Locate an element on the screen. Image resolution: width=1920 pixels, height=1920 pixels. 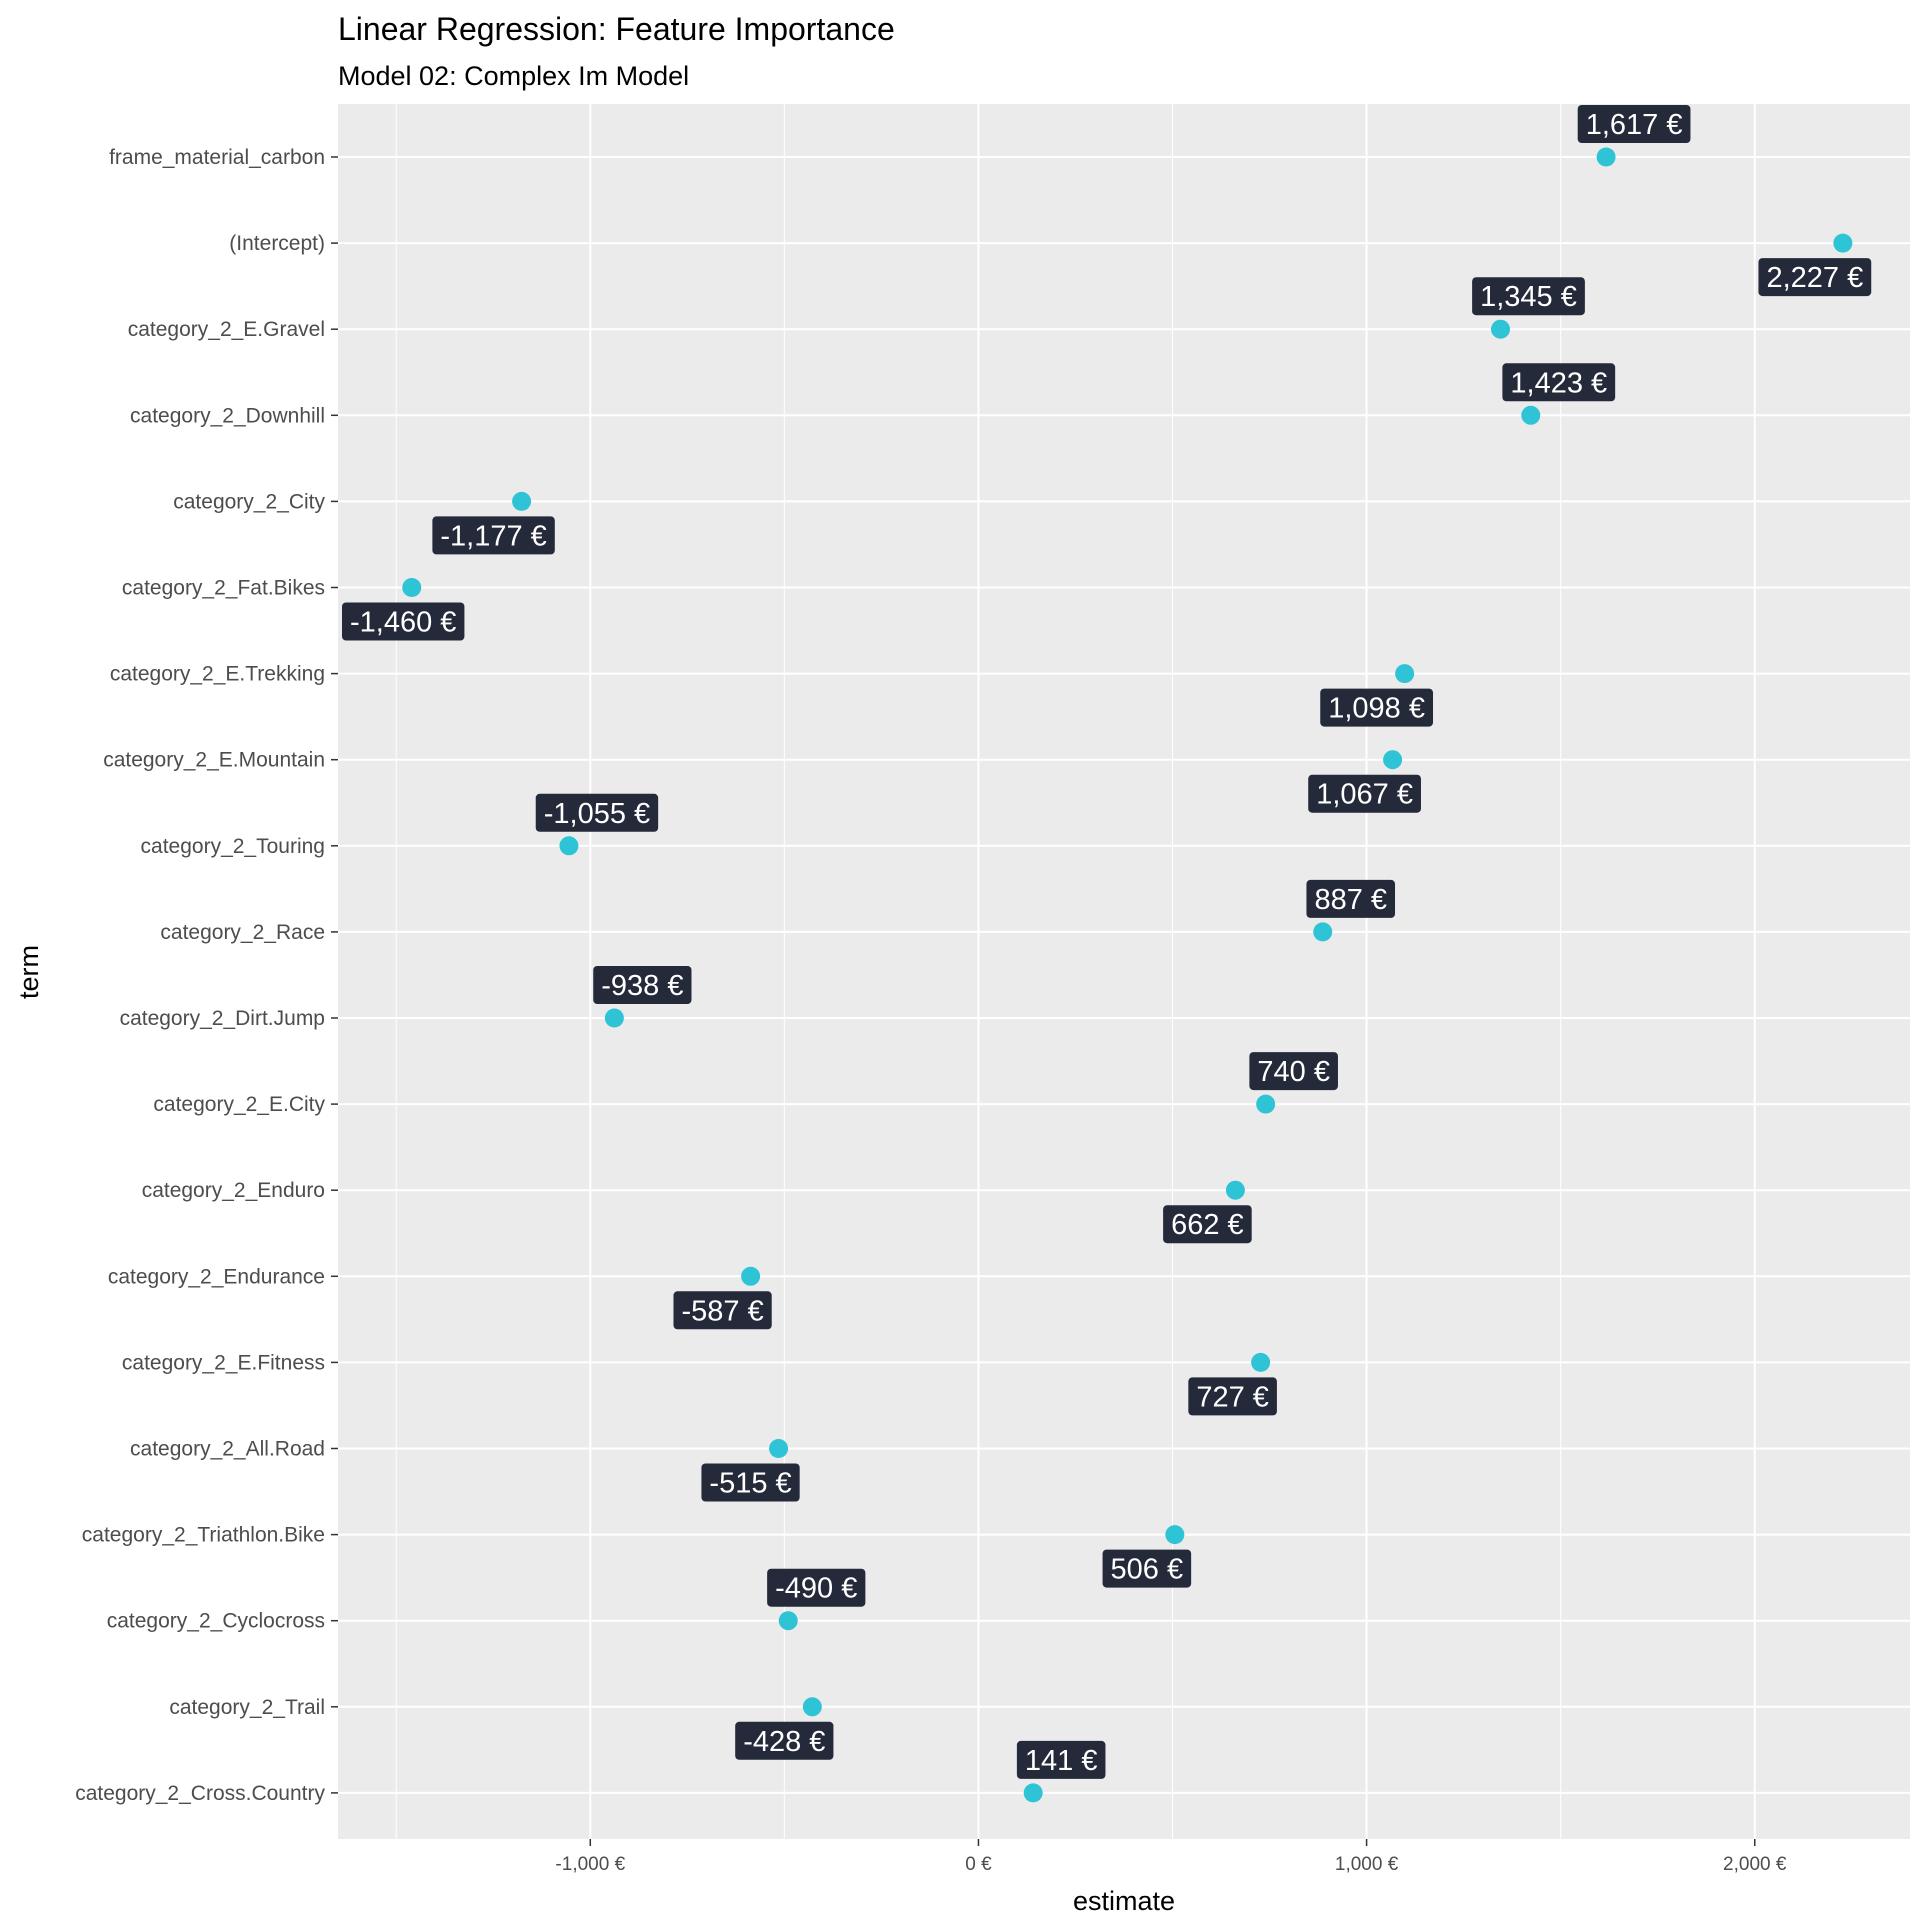
data-label: 662 € is located at coordinates (1207, 1224).